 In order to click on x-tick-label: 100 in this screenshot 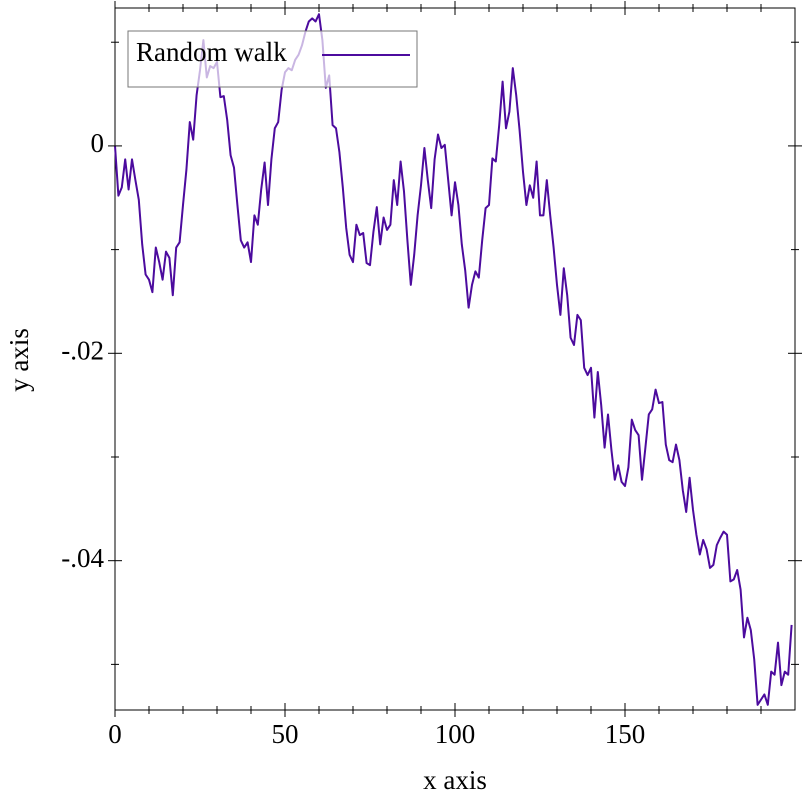, I will do `click(455, 734)`.